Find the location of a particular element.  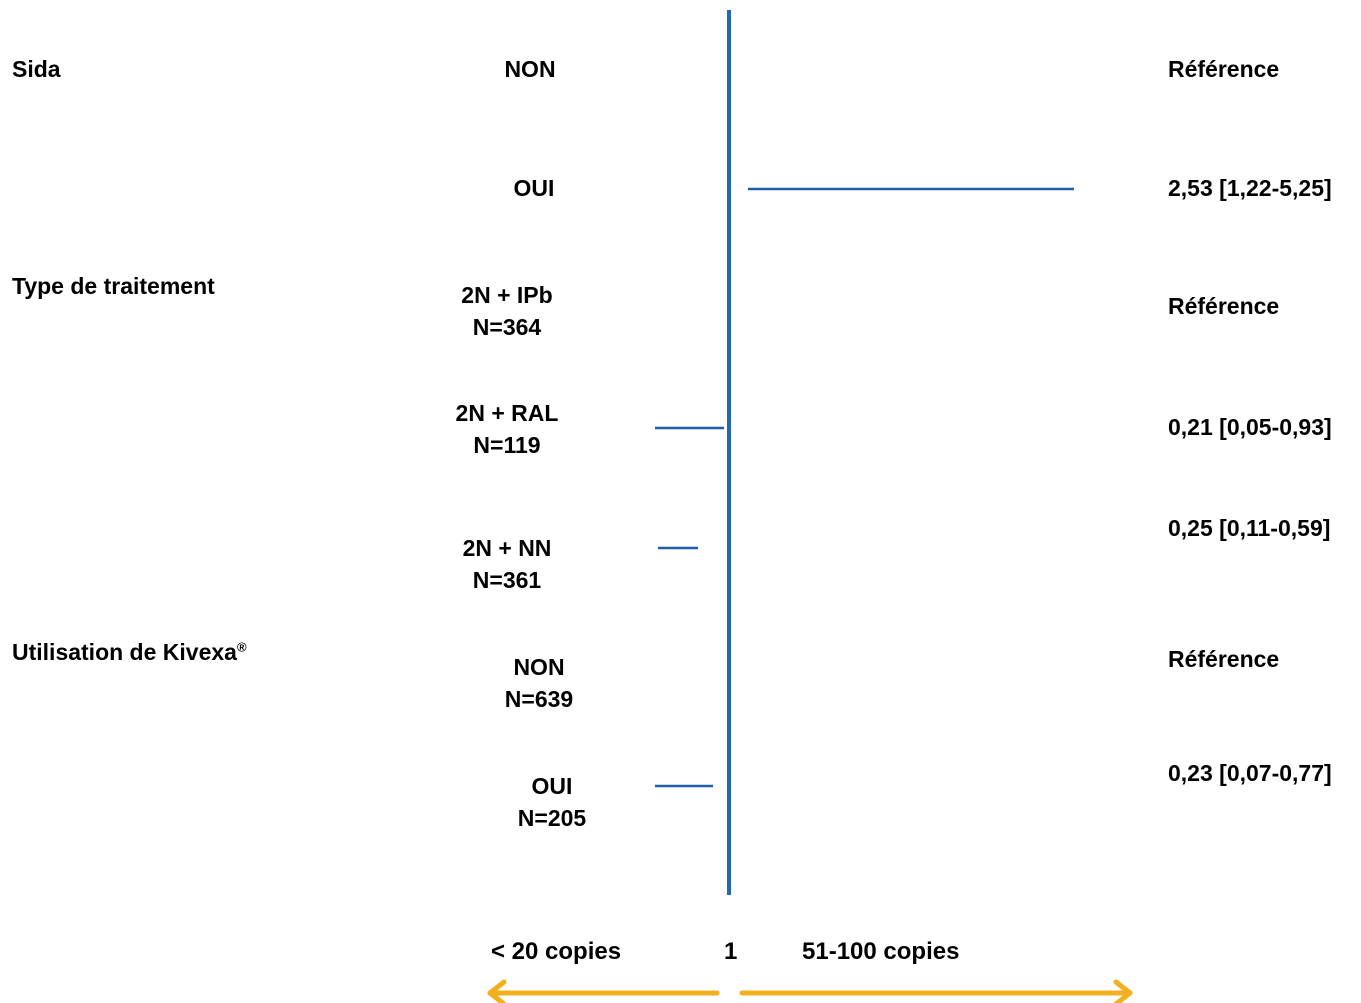

category-ral-n: N=119 is located at coordinates (507, 445).